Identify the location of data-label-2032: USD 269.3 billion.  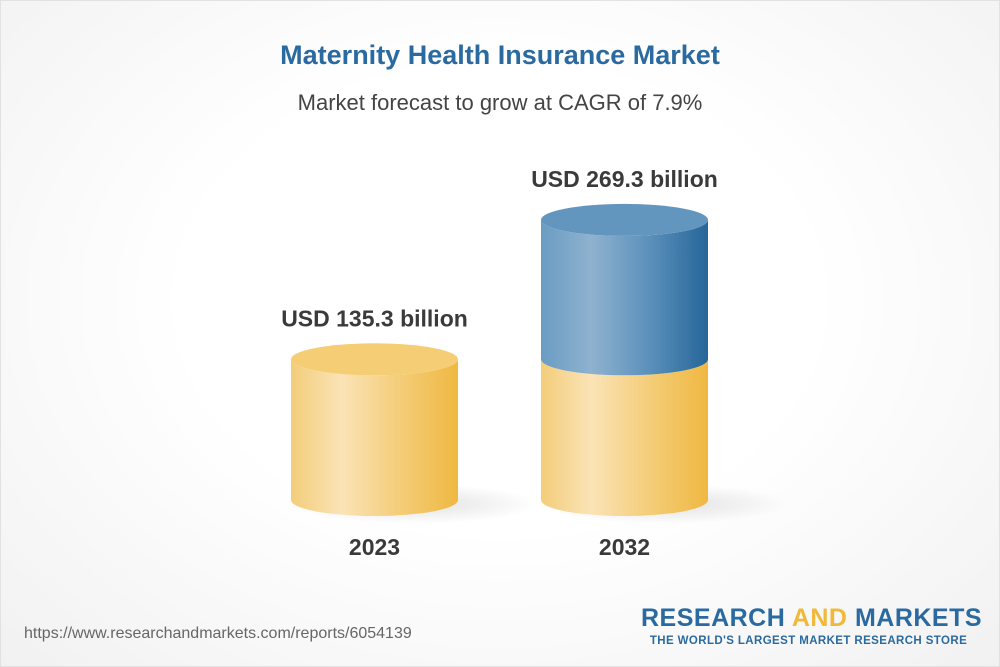
(624, 179).